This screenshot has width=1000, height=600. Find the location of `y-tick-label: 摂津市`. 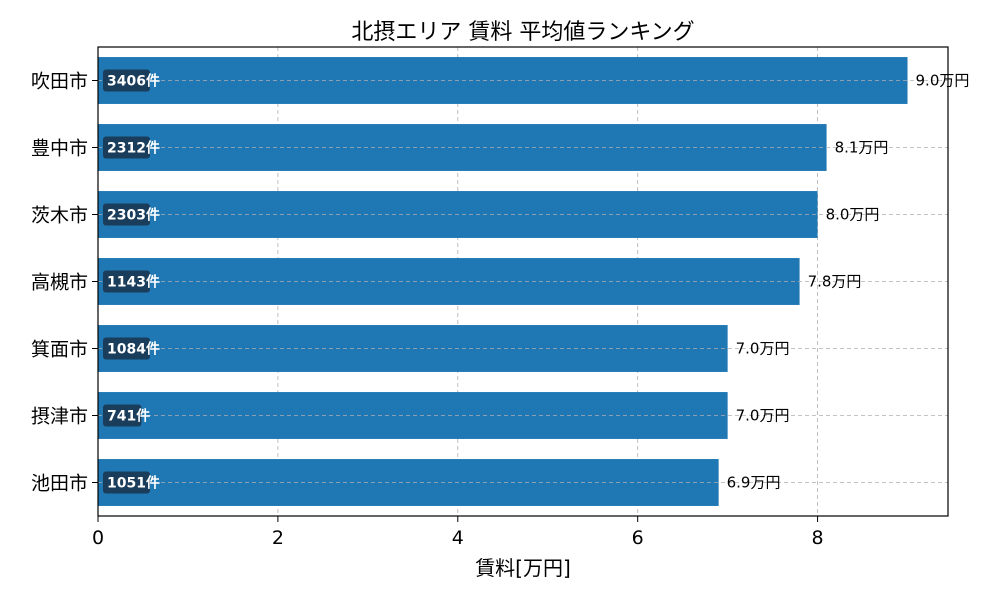

y-tick-label: 摂津市 is located at coordinates (59, 417).